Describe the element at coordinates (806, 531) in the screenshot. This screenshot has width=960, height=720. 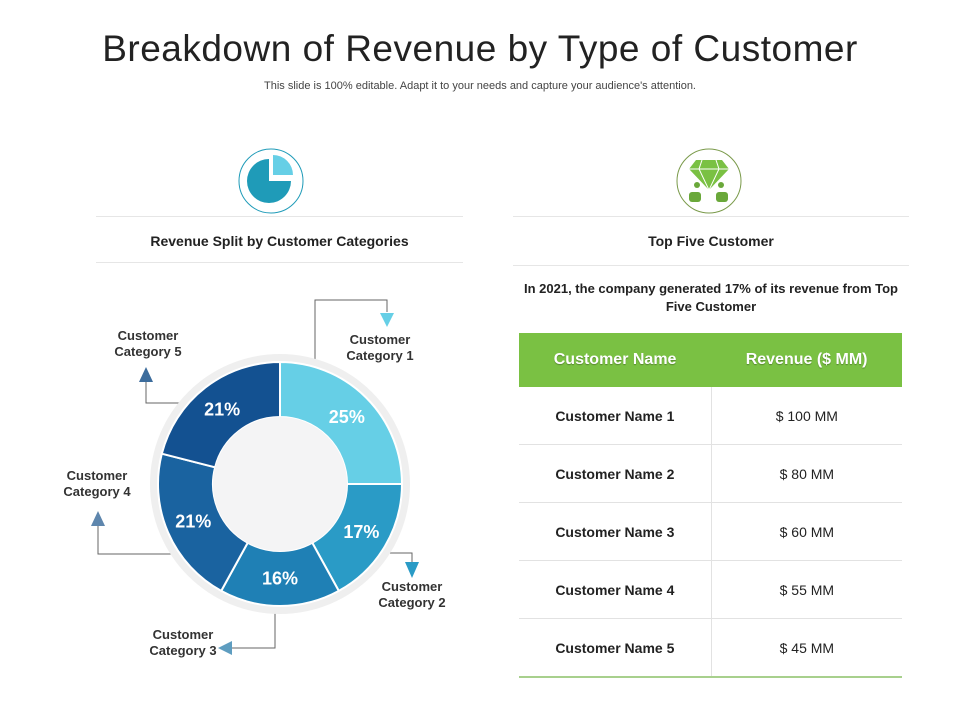
I see `revenue: $ 60 MM` at that location.